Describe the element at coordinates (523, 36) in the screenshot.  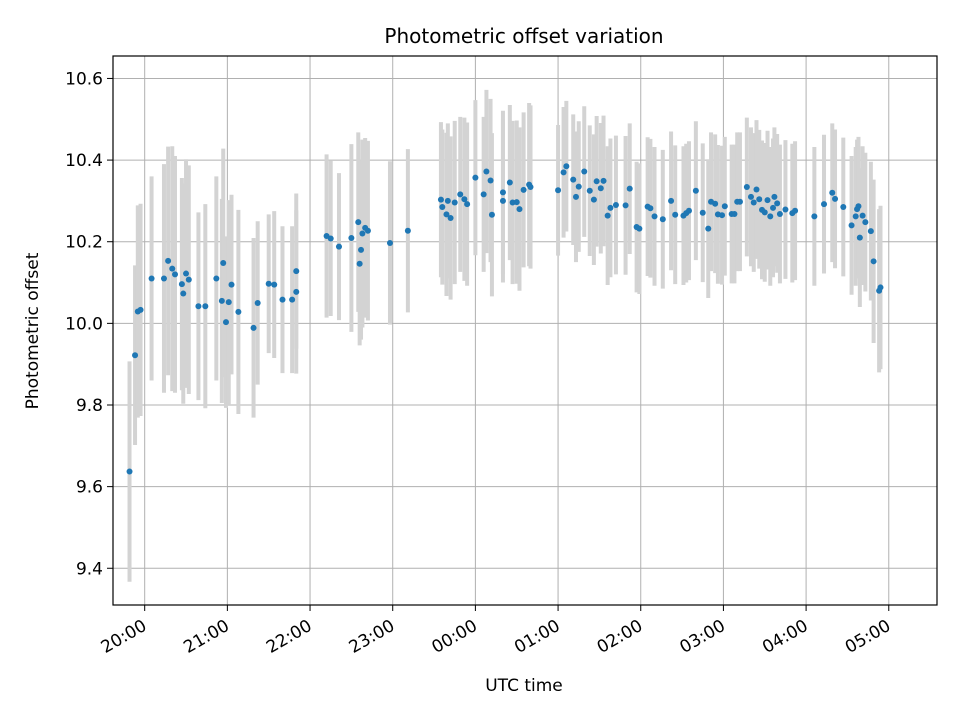
I see `chart-title: Photometric offset variation` at that location.